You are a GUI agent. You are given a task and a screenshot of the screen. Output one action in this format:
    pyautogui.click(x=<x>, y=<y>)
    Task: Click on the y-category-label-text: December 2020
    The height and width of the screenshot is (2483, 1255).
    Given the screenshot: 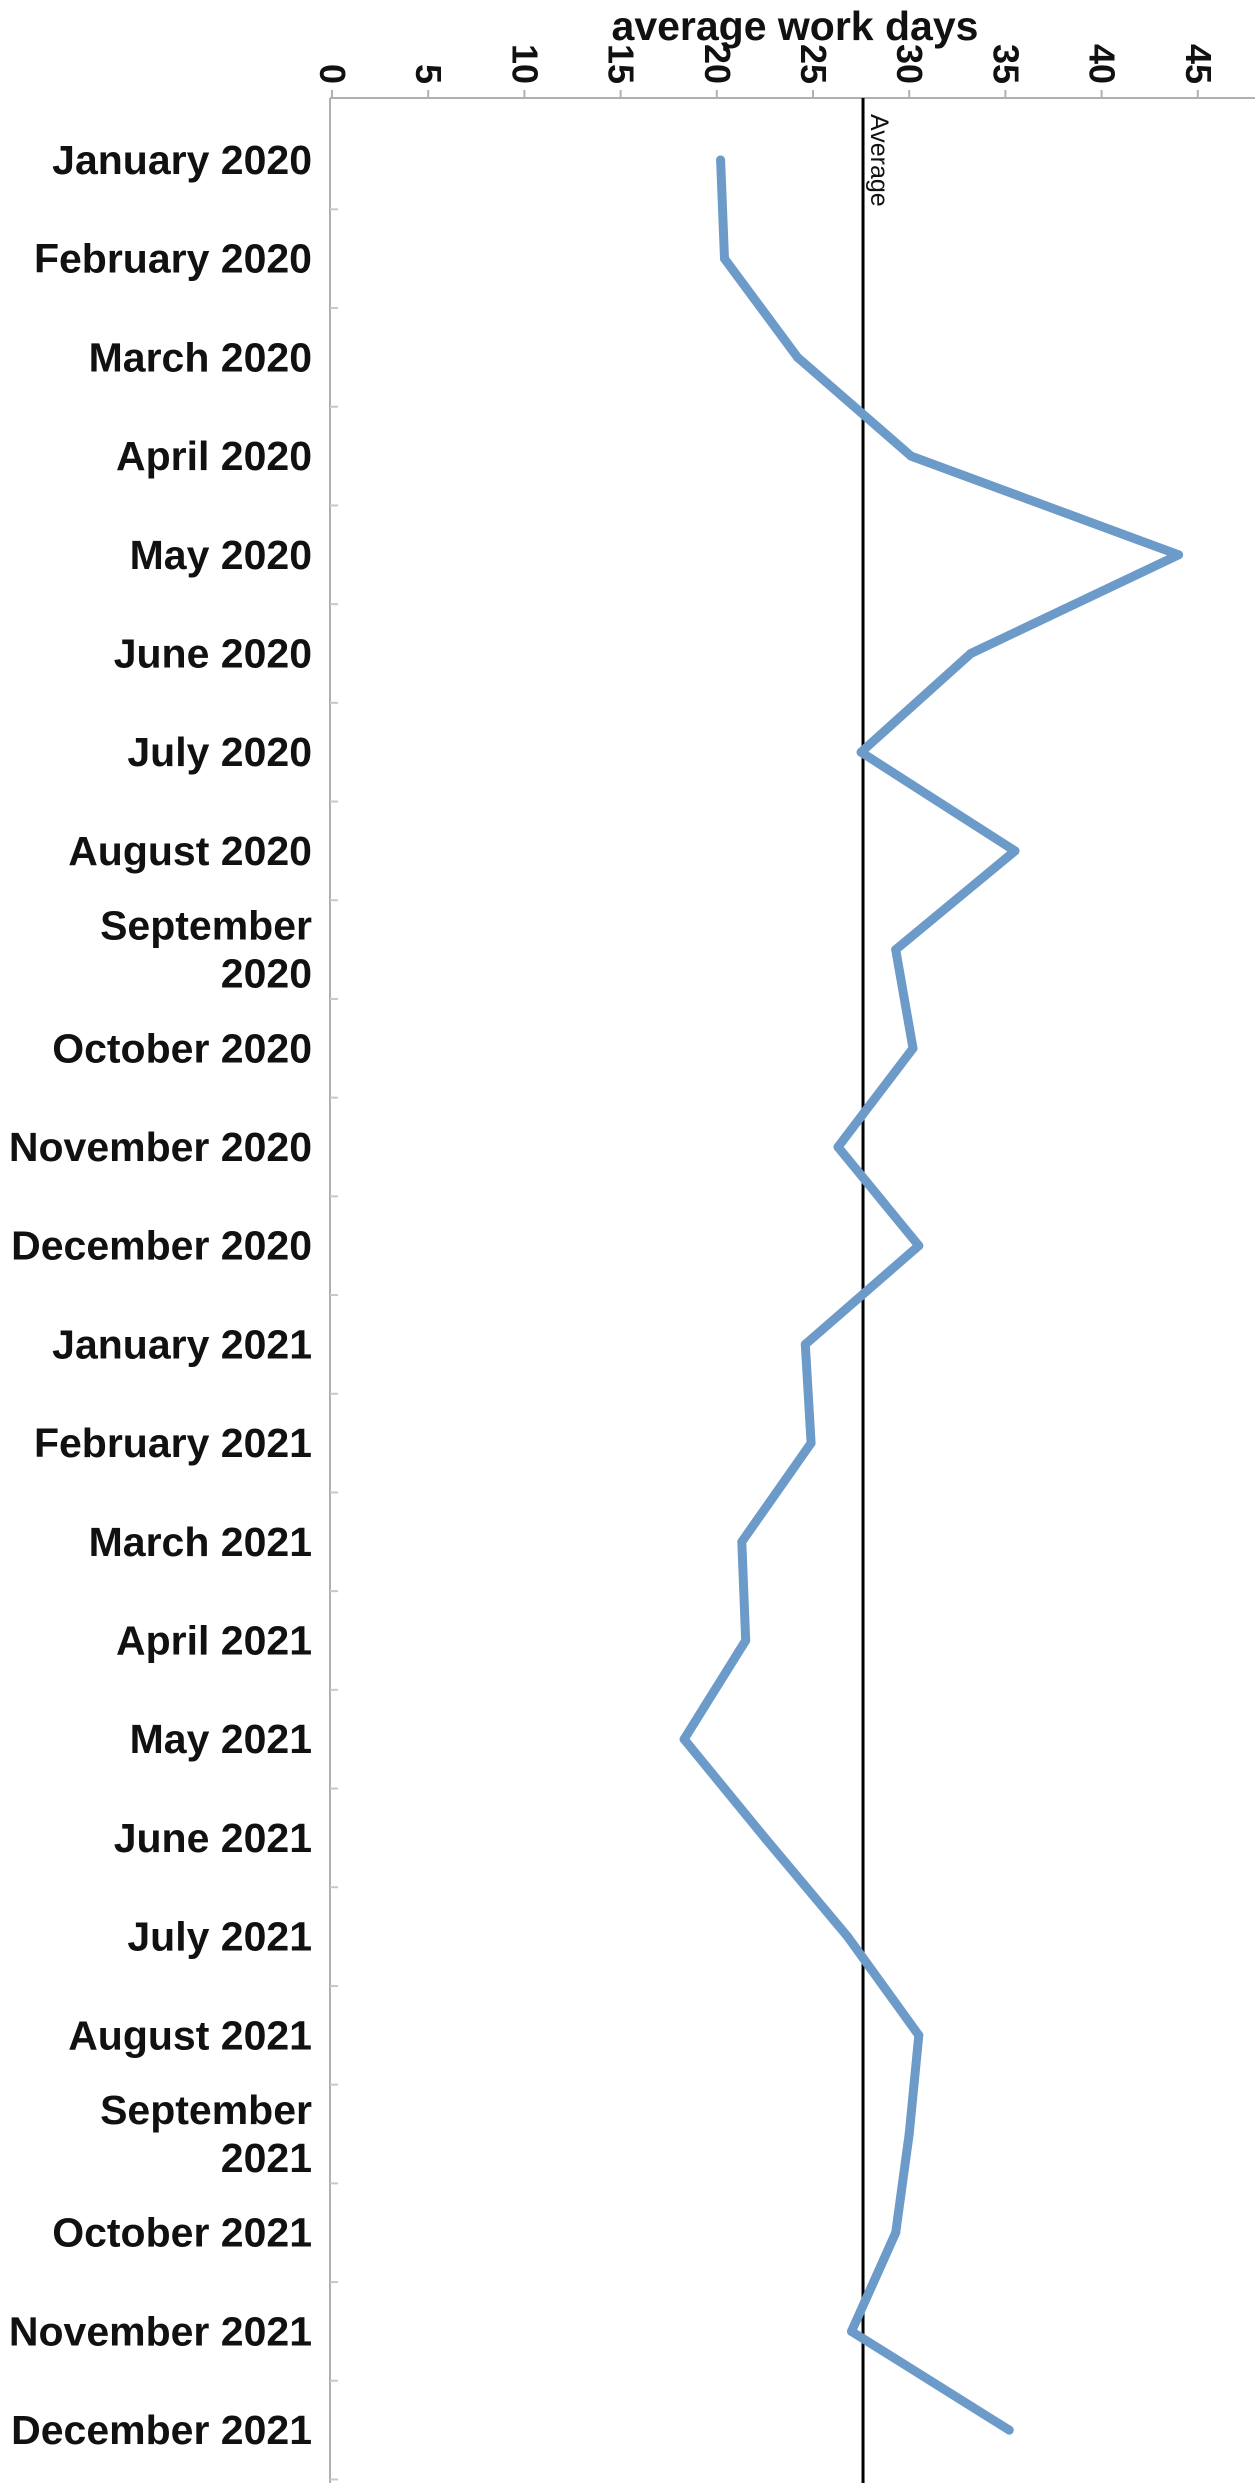 What is the action you would take?
    pyautogui.click(x=161, y=1246)
    